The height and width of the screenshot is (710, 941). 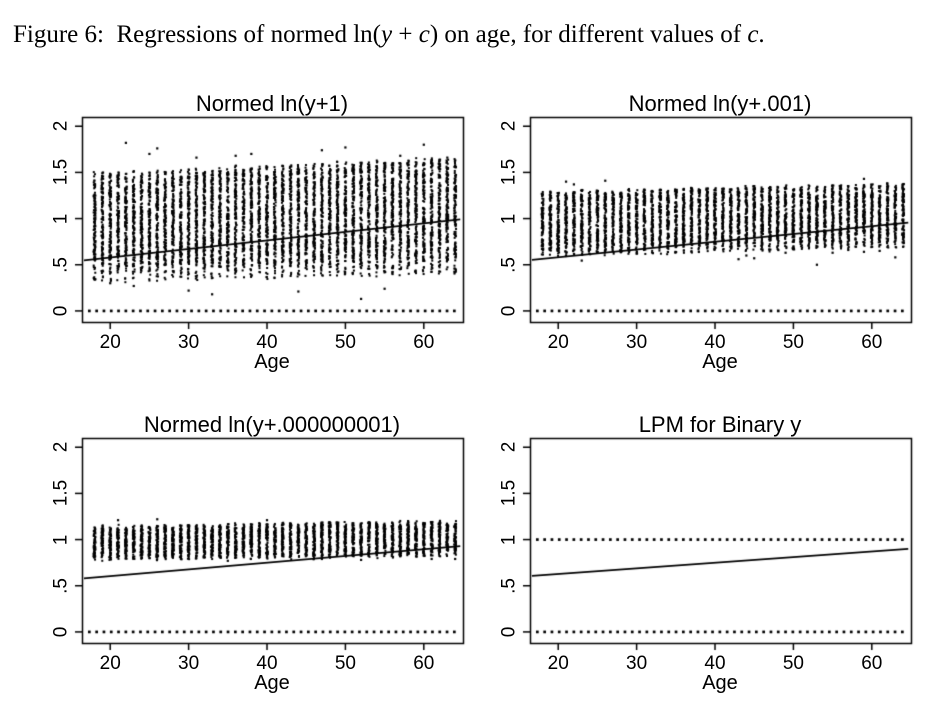 What do you see at coordinates (720, 424) in the screenshot?
I see `plot-title-lpm-binary-y: LPM for Binary y` at bounding box center [720, 424].